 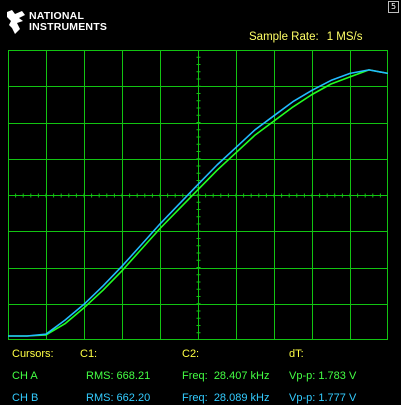 What do you see at coordinates (33, 354) in the screenshot?
I see `cursors-label: Cursors:` at bounding box center [33, 354].